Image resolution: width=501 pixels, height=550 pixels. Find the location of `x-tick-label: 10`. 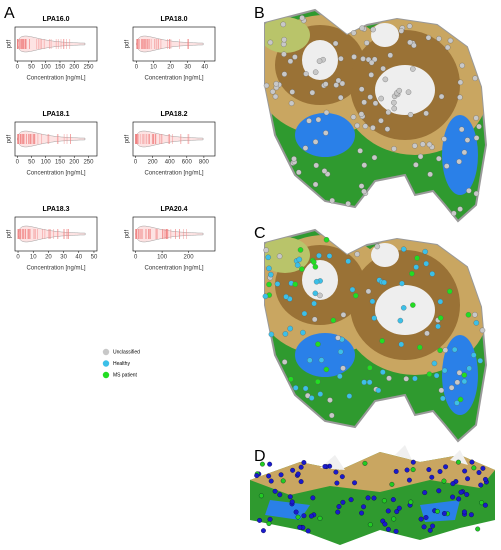

x-tick-label: 10 is located at coordinates (153, 68).